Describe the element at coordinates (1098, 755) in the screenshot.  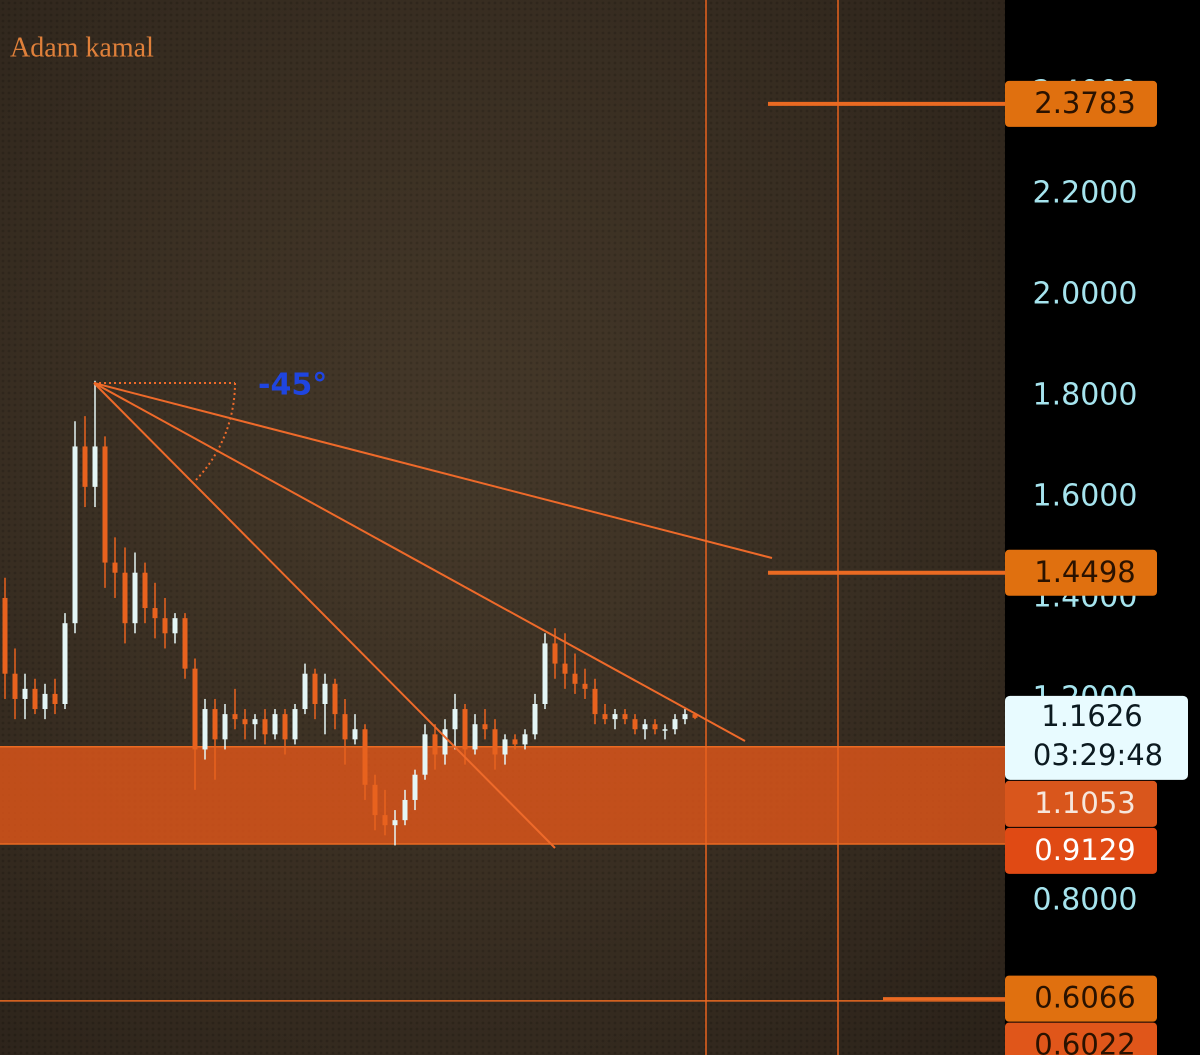
I see `countdown-label: 03:29:48` at that location.